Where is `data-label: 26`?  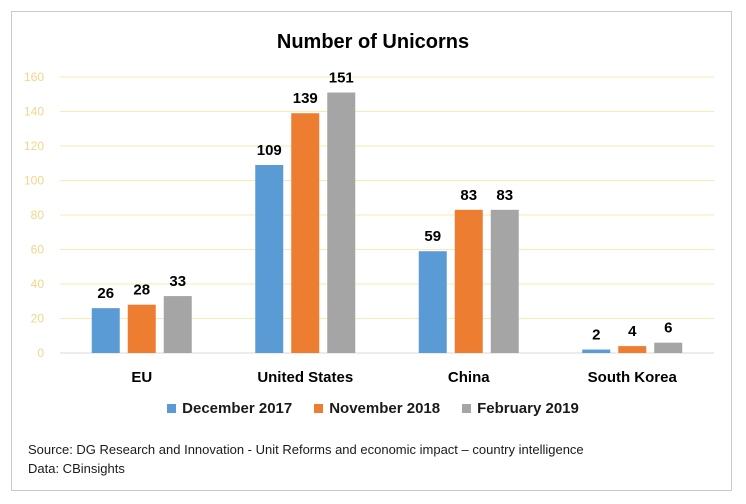
data-label: 26 is located at coordinates (105, 293).